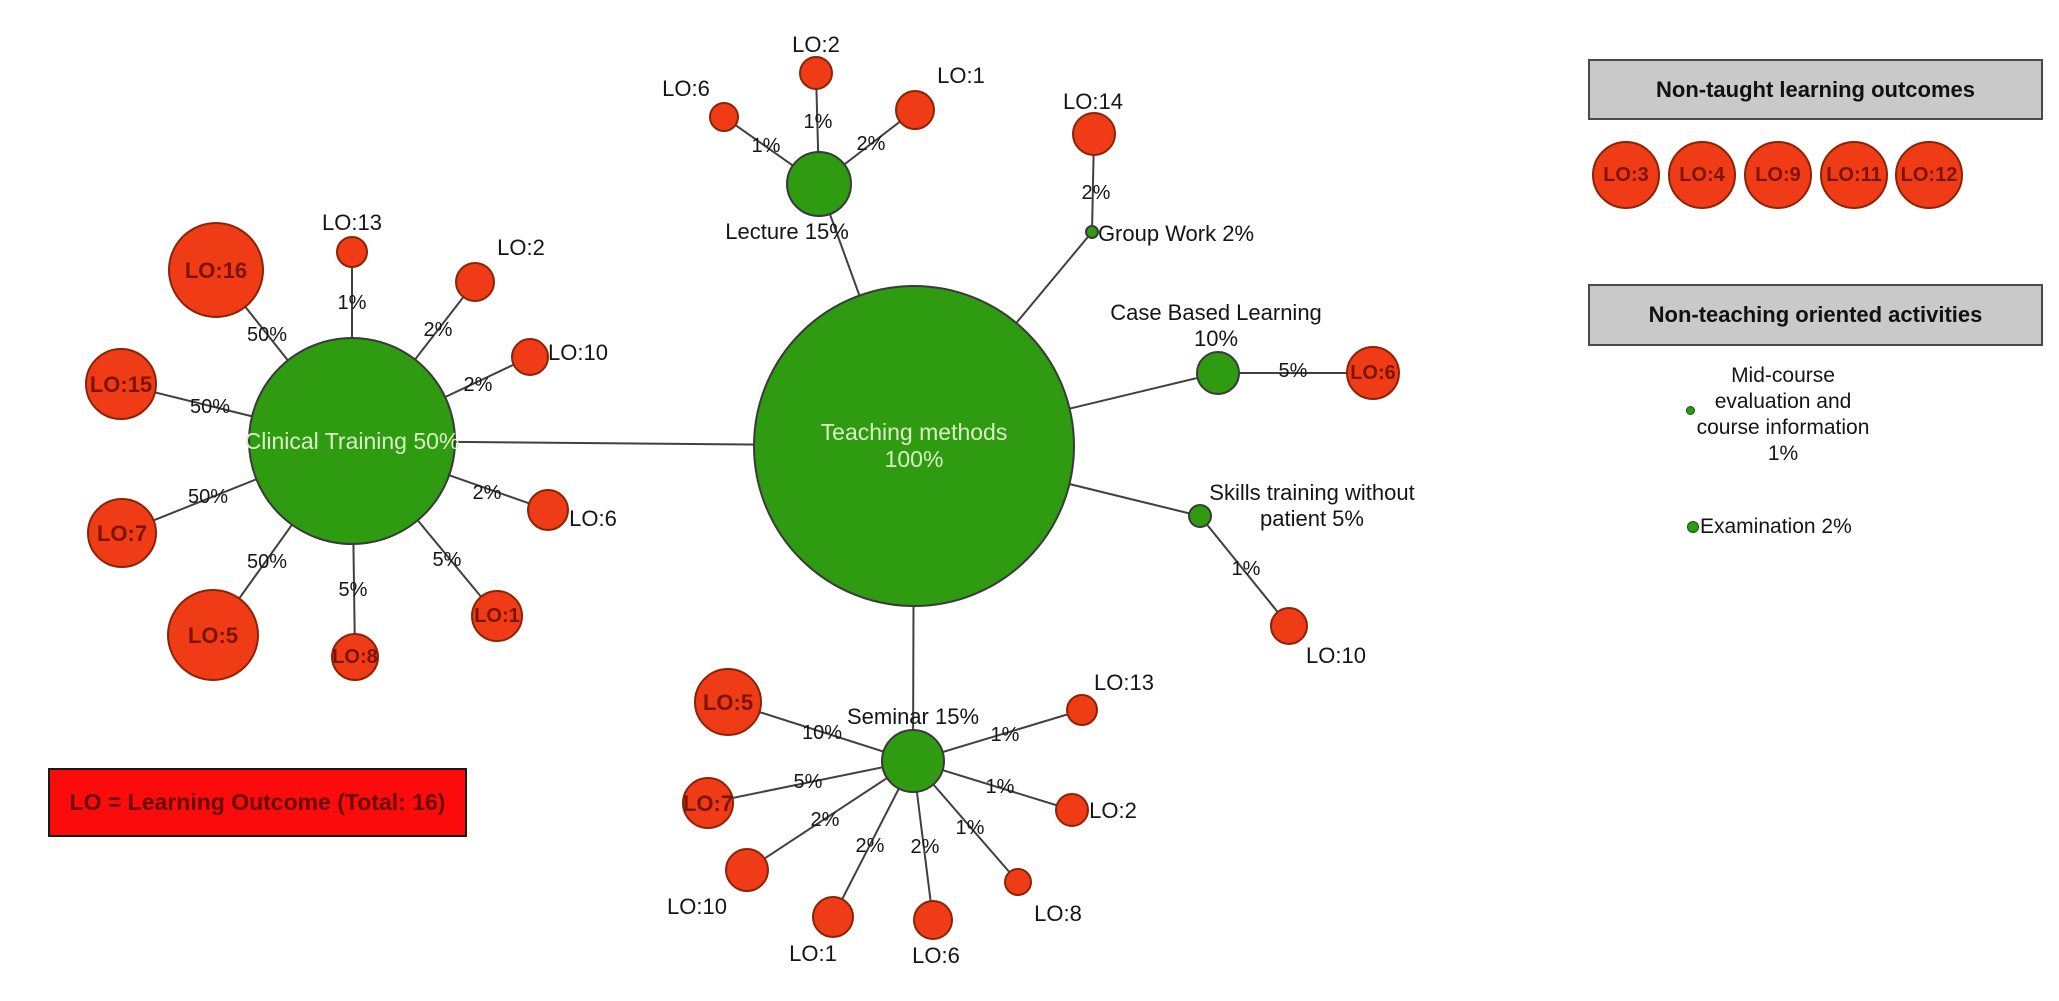  I want to click on edge-label-seminar-sem-lo13: 1%, so click(1005, 735).